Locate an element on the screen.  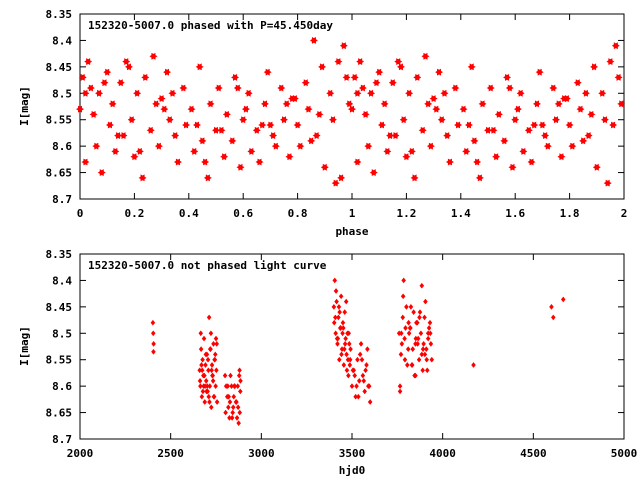
phased-x-tick-label: 1.4 is located at coordinates (461, 213).